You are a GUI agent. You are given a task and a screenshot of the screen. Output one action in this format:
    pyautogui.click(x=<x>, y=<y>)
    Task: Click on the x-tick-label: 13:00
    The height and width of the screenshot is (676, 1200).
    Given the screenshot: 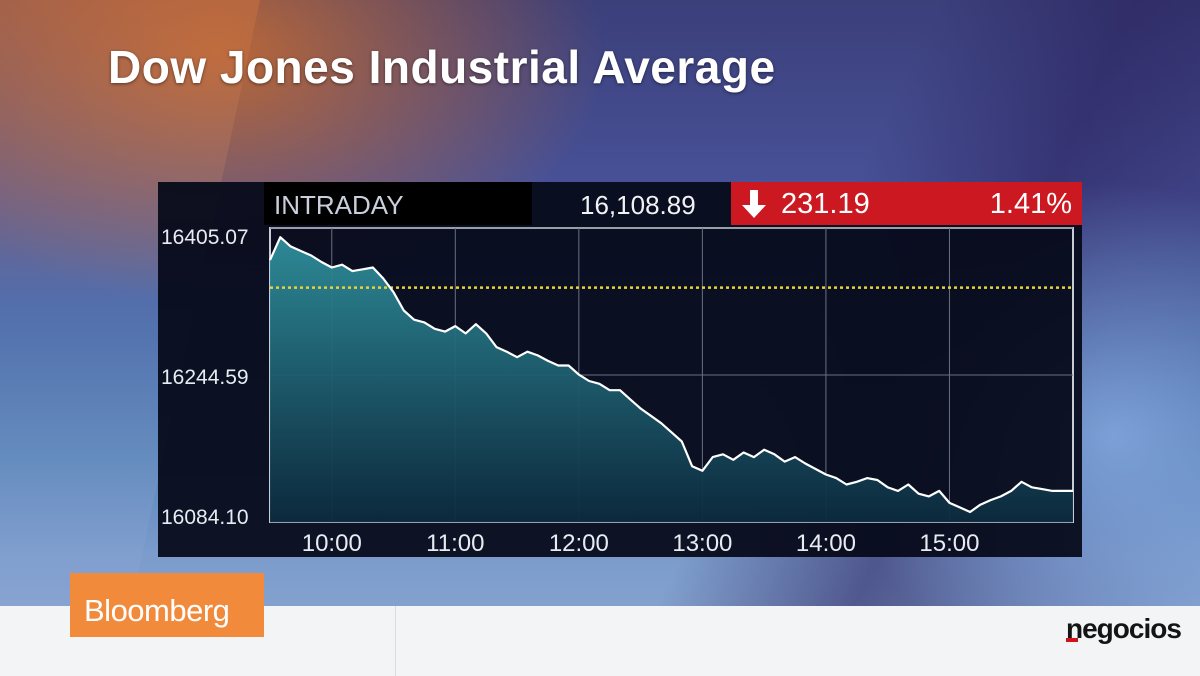 What is the action you would take?
    pyautogui.click(x=702, y=543)
    